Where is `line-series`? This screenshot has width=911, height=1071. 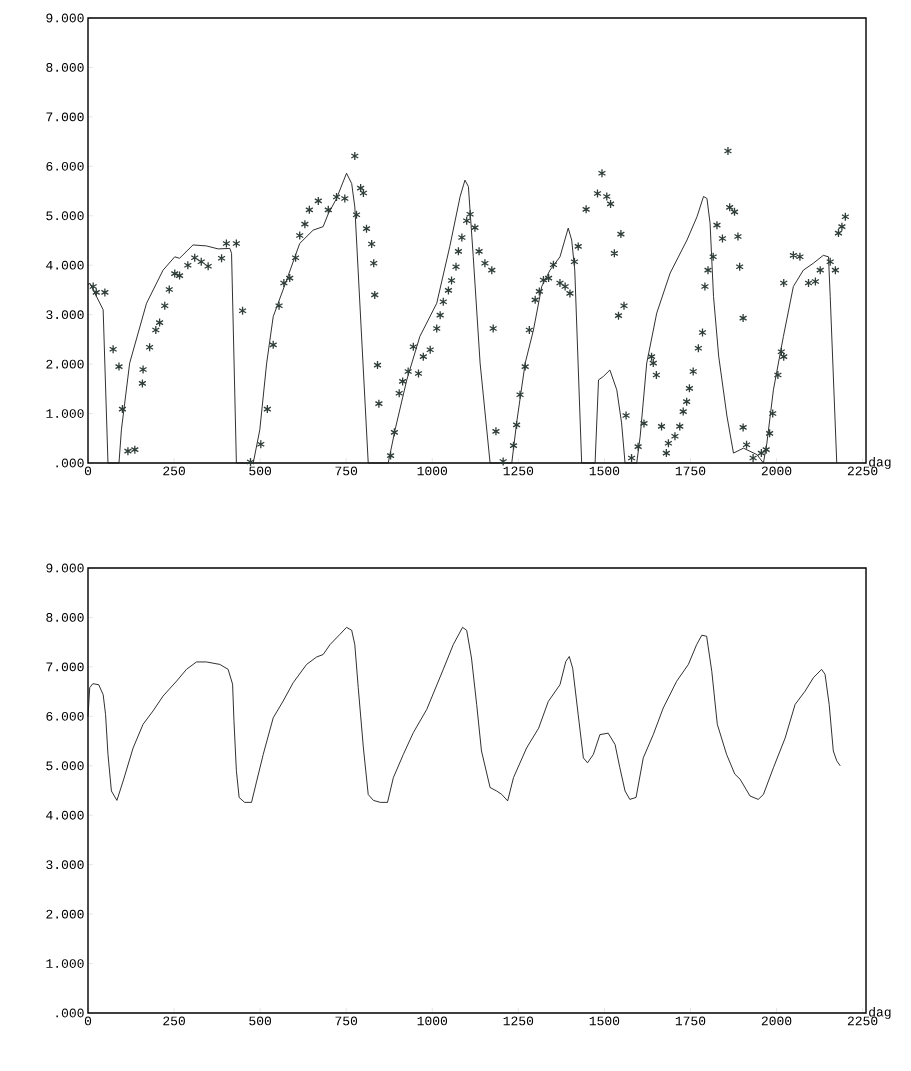
line-series is located at coordinates (464, 714).